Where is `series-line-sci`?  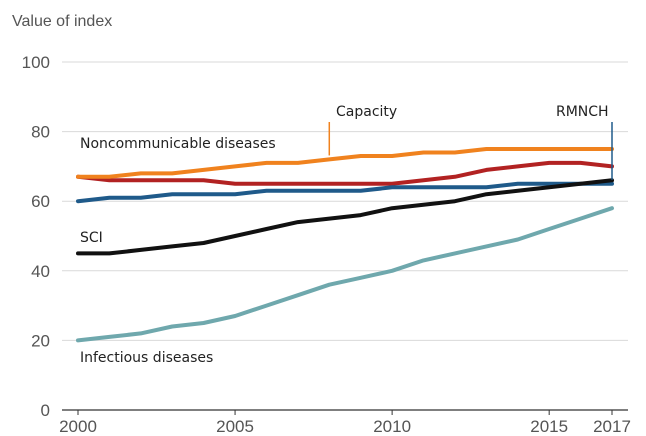 series-line-sci is located at coordinates (345, 217).